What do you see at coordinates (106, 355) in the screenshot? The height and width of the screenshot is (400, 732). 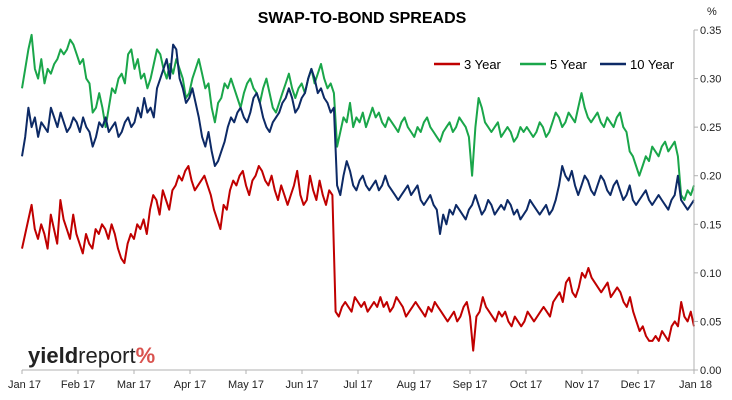 I see `logo-text-report: report` at bounding box center [106, 355].